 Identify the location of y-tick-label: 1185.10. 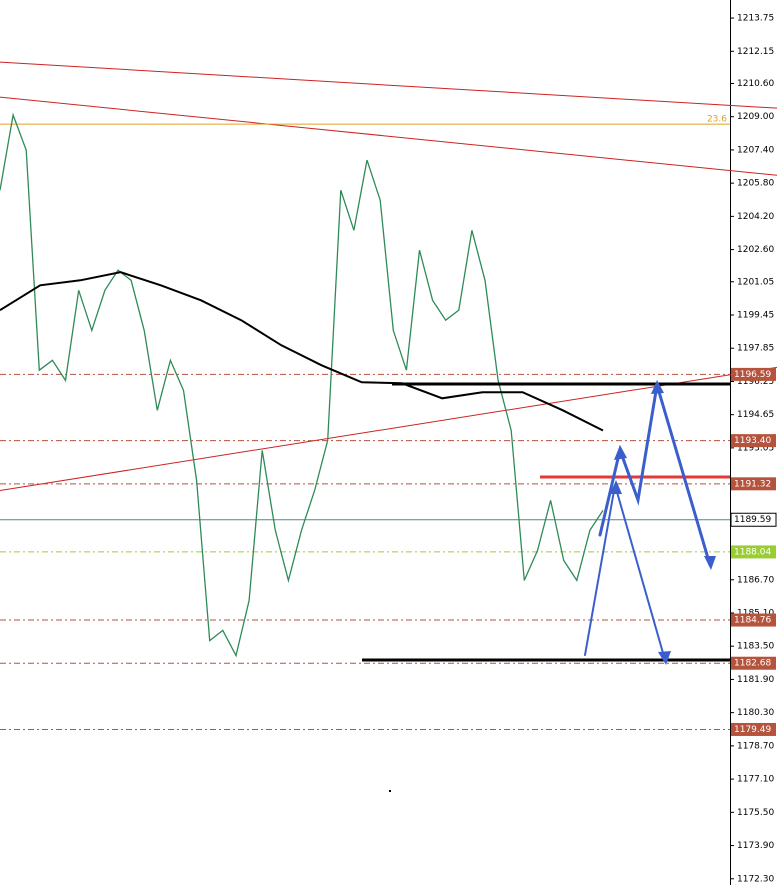
(755, 613).